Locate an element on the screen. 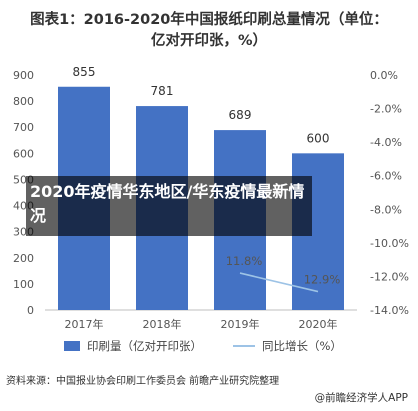 The height and width of the screenshot is (411, 418). y-left-tick-label: 0 is located at coordinates (30, 310).